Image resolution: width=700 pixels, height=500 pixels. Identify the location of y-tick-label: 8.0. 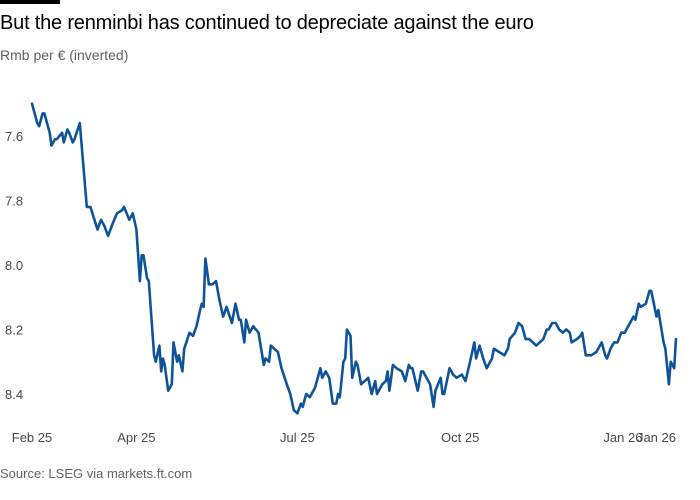
(14, 265).